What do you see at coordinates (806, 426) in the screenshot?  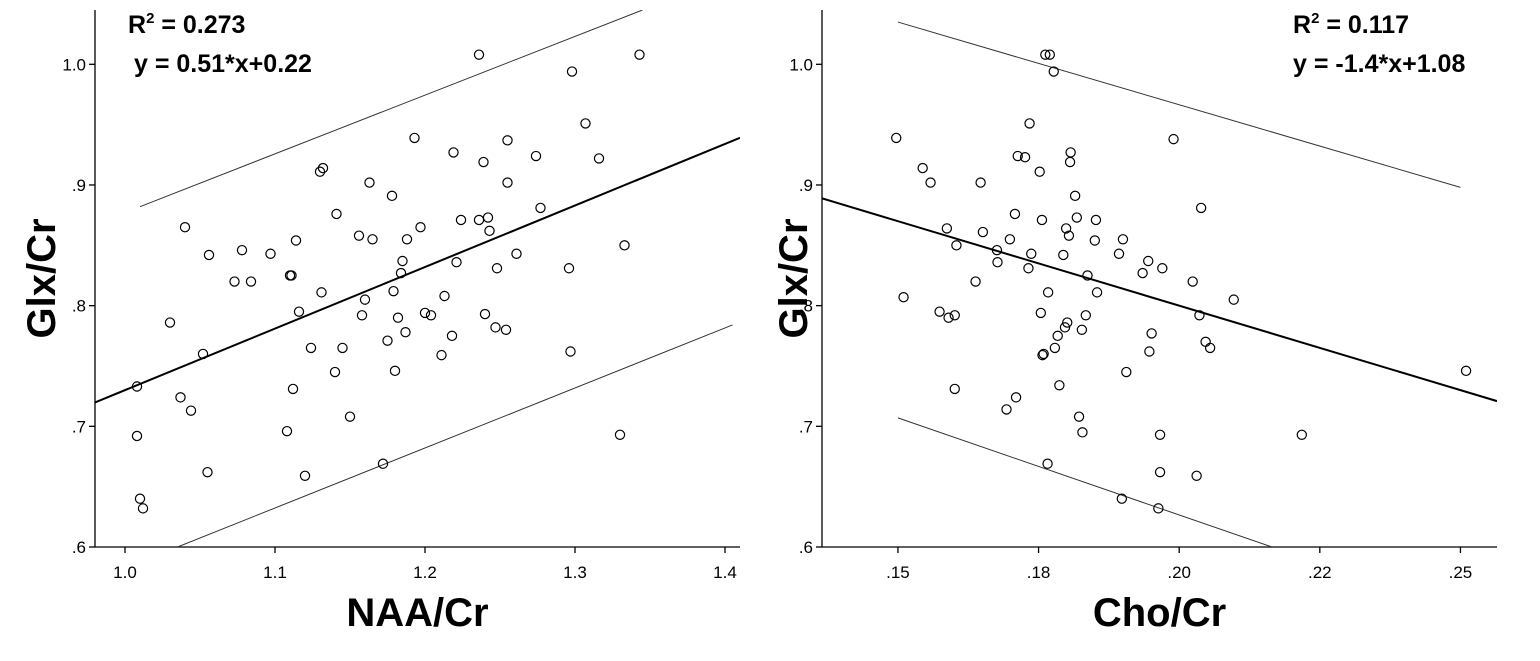 I see `y-tick-label: .7` at bounding box center [806, 426].